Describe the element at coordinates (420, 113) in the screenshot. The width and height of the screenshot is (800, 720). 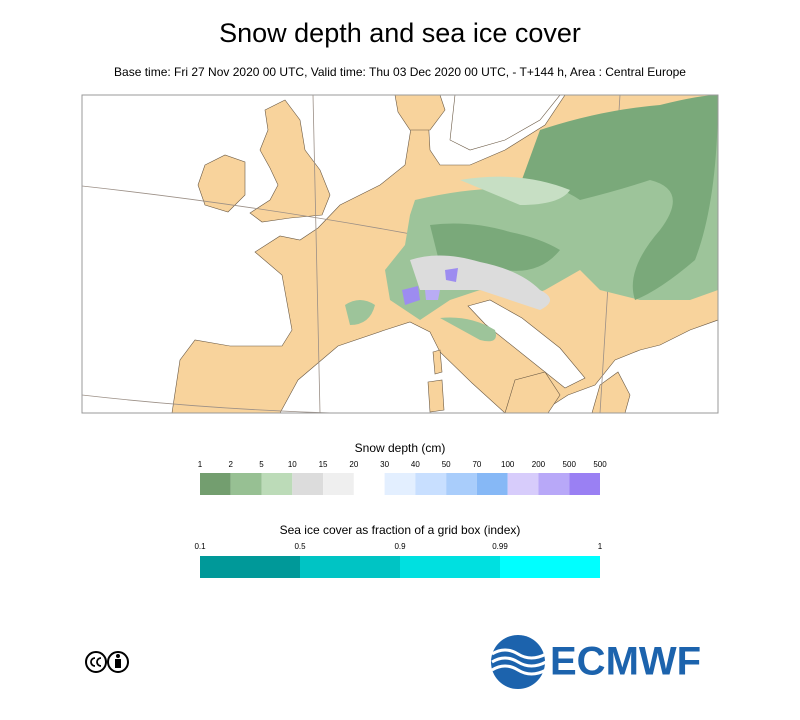
I see `scandinavia` at that location.